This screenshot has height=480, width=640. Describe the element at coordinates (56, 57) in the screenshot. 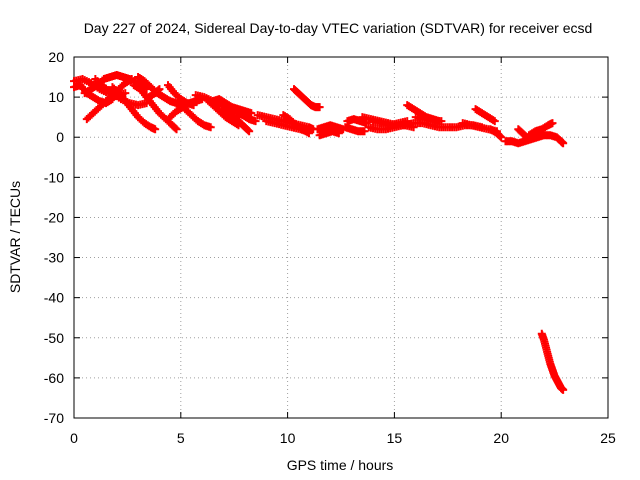

I see `y-tick-label: 20` at that location.